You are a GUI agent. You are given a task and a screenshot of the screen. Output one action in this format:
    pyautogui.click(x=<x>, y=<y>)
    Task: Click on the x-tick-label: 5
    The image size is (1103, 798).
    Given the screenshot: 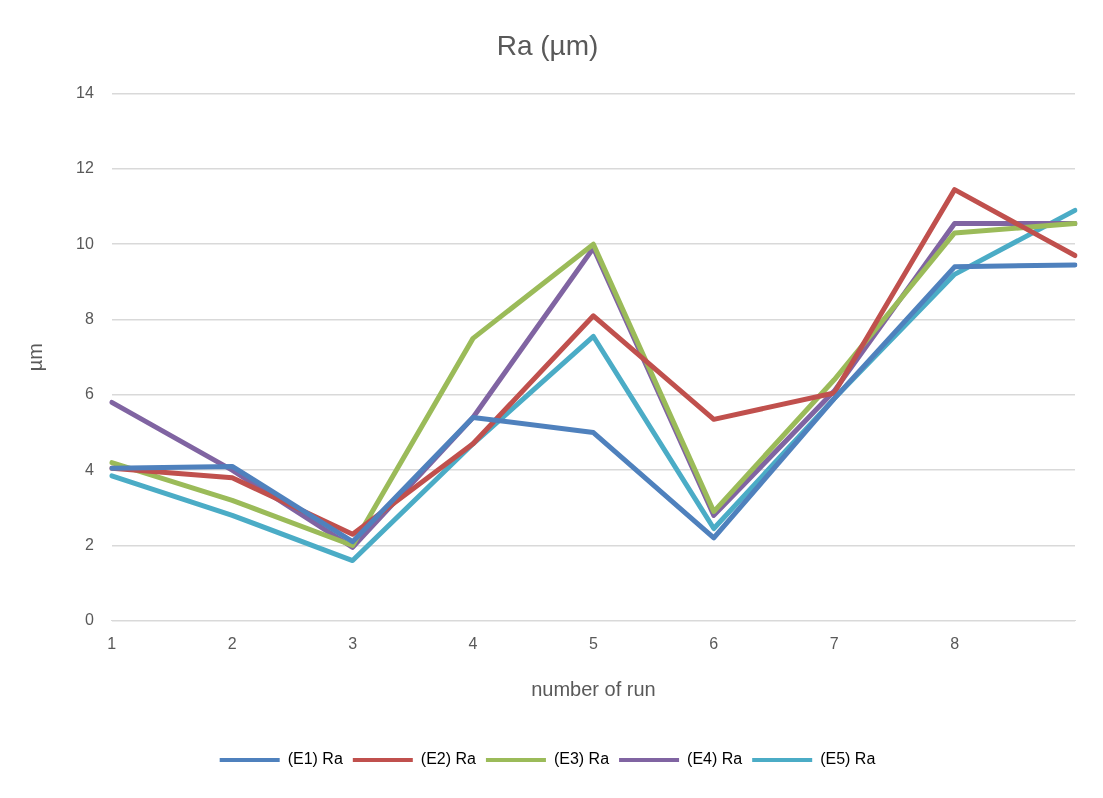 What is the action you would take?
    pyautogui.click(x=593, y=643)
    